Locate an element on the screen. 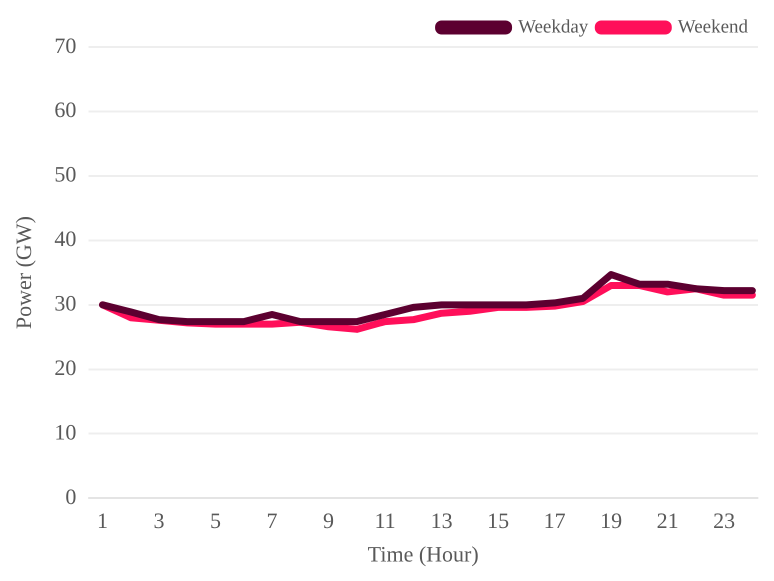  x-tick-label: 13 is located at coordinates (441, 521).